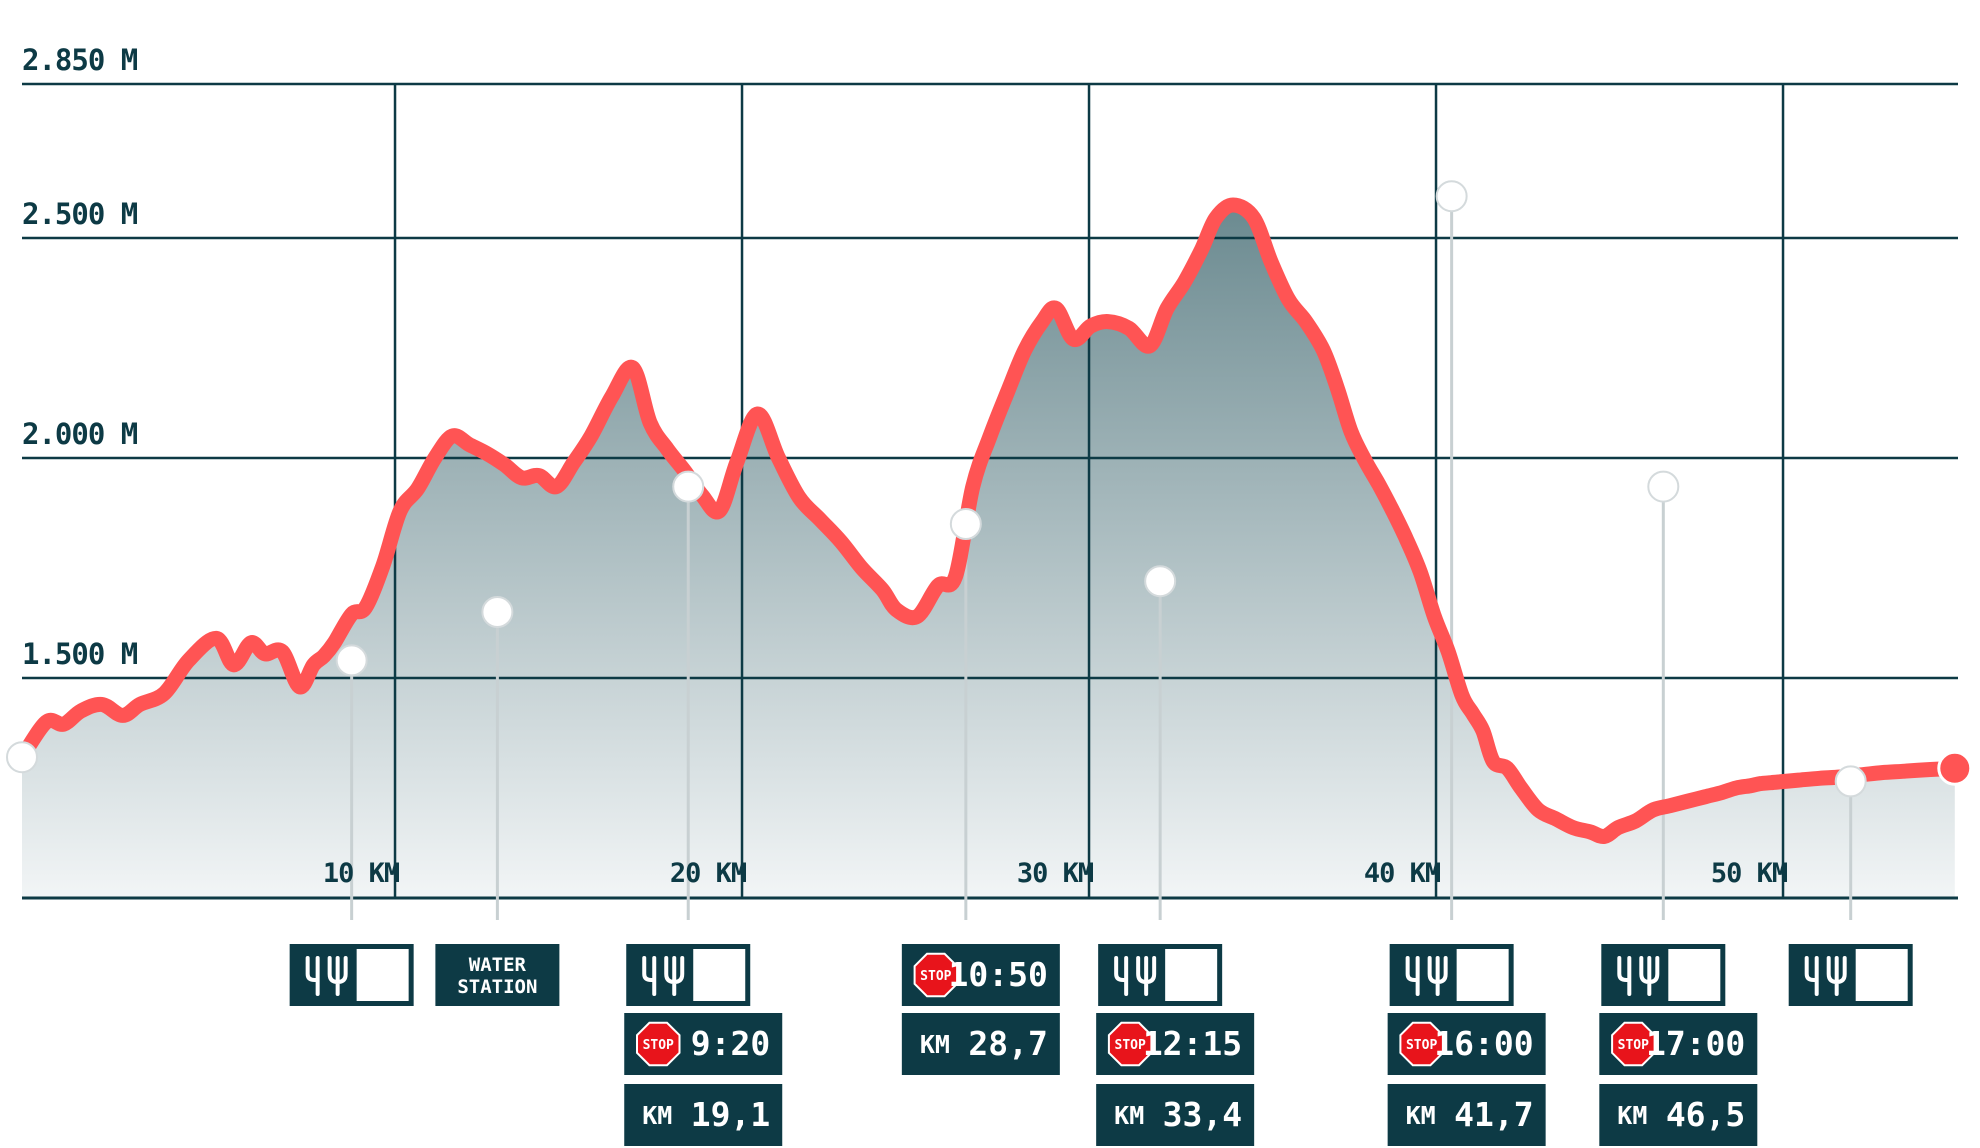 The width and height of the screenshot is (1980, 1148). I want to click on water-station-label: WATER, so click(498, 965).